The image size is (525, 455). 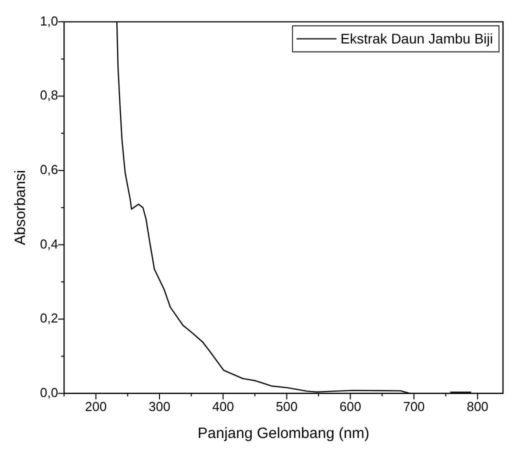 What do you see at coordinates (49, 95) in the screenshot?
I see `y-tick-label: 0,8` at bounding box center [49, 95].